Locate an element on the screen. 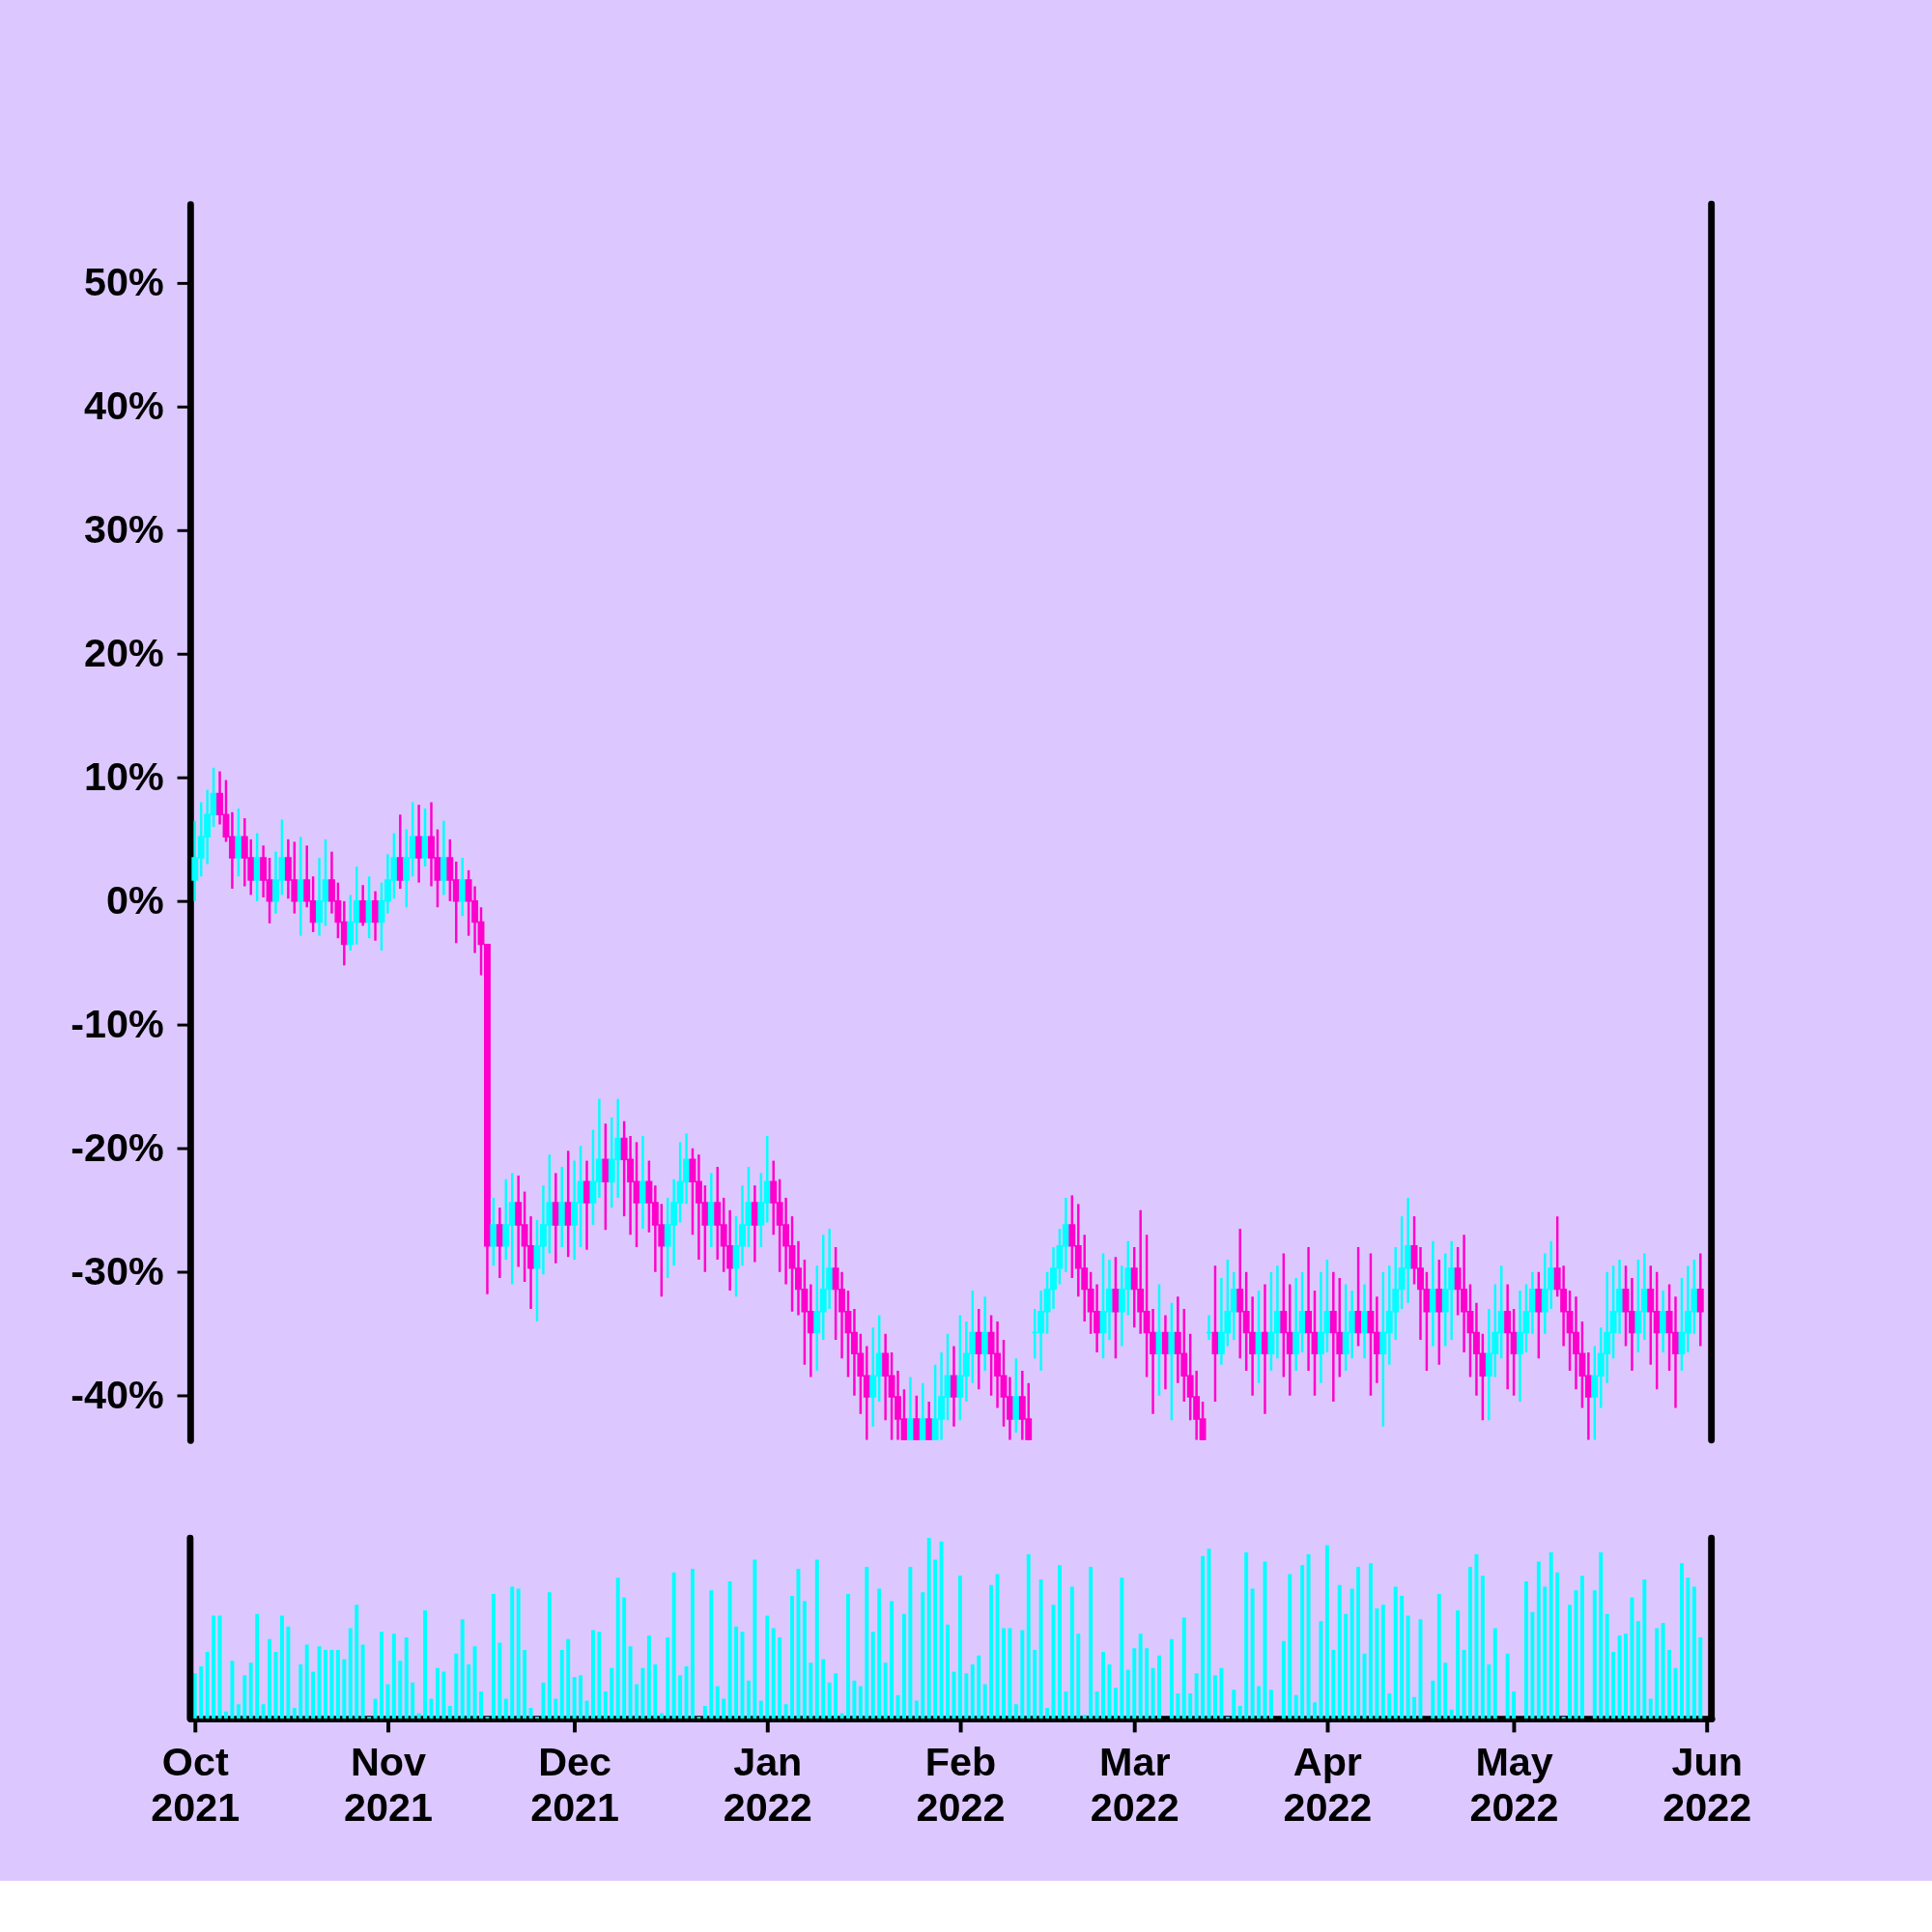  y-tick-label: 30% is located at coordinates (124, 530).